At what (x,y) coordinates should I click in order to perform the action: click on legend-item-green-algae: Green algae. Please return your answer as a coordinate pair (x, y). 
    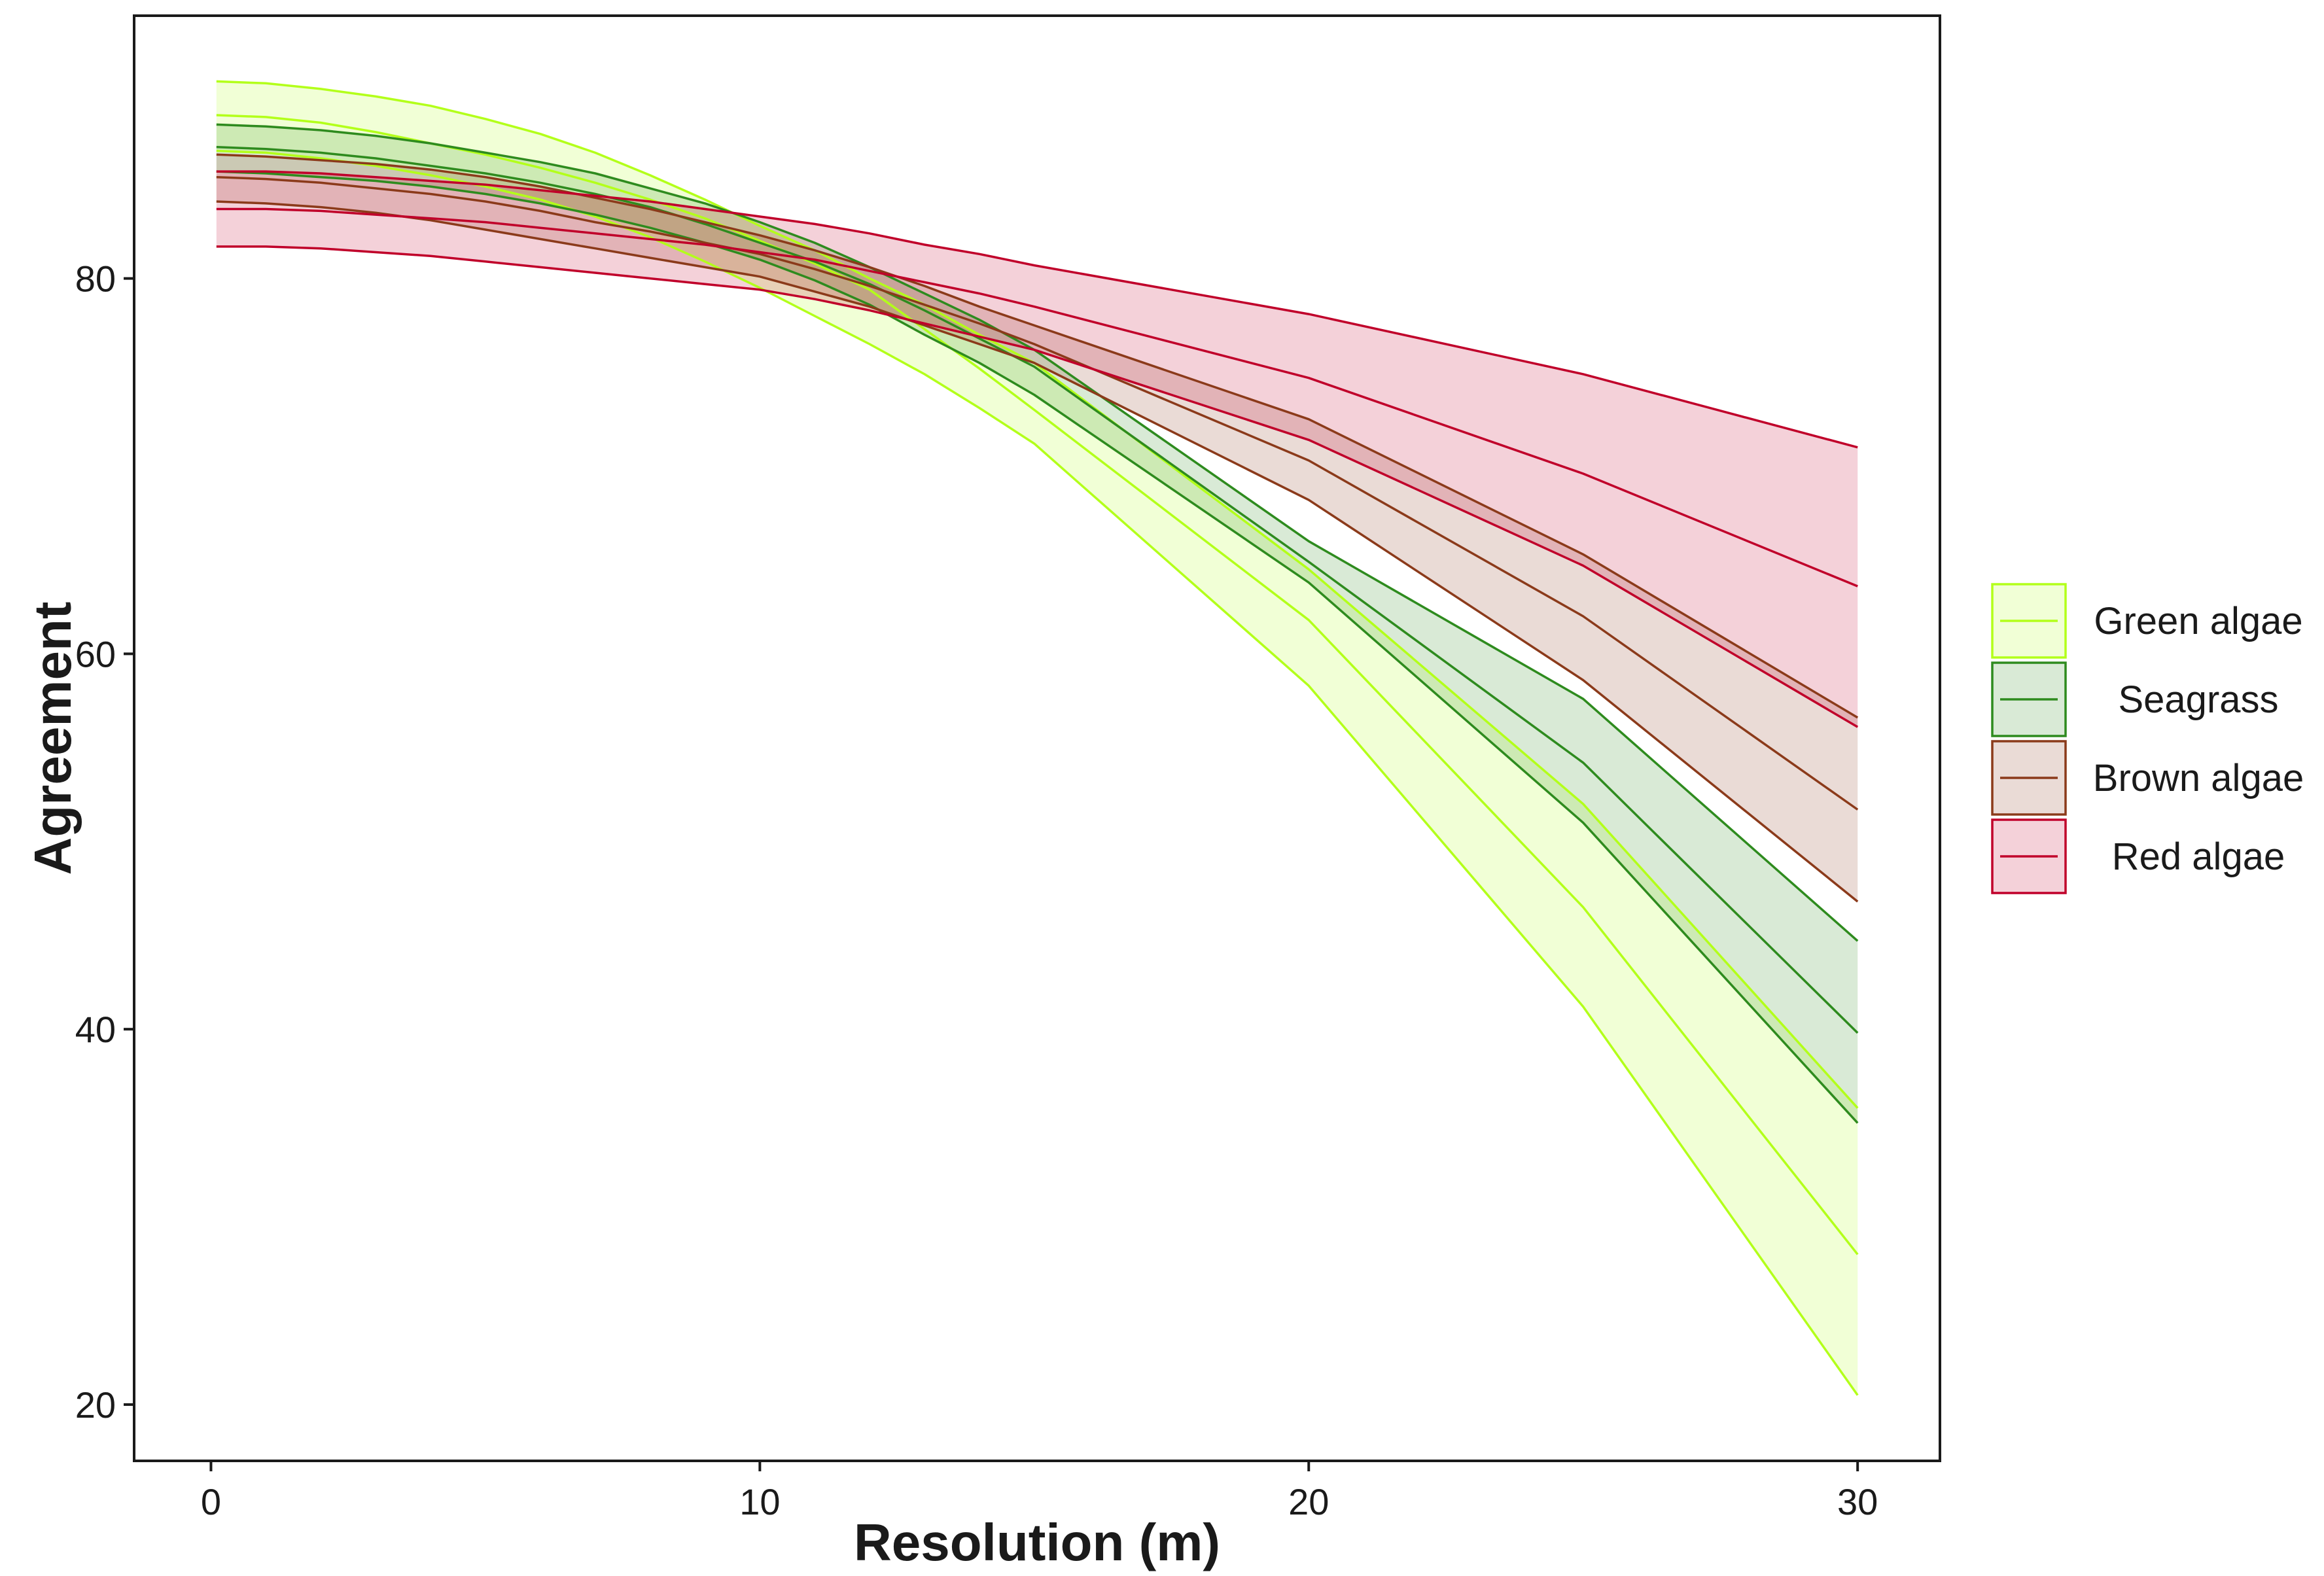
    Looking at the image, I should click on (2147, 621).